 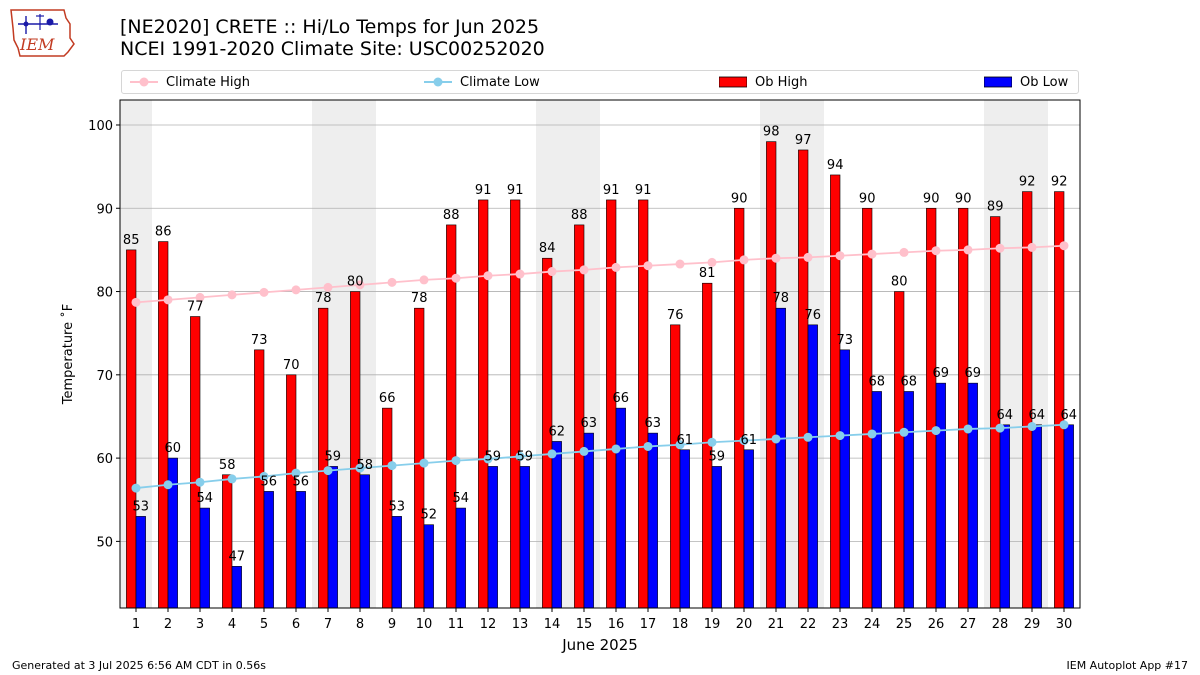 I want to click on label-ob-low-day-24: 68, so click(x=877, y=381).